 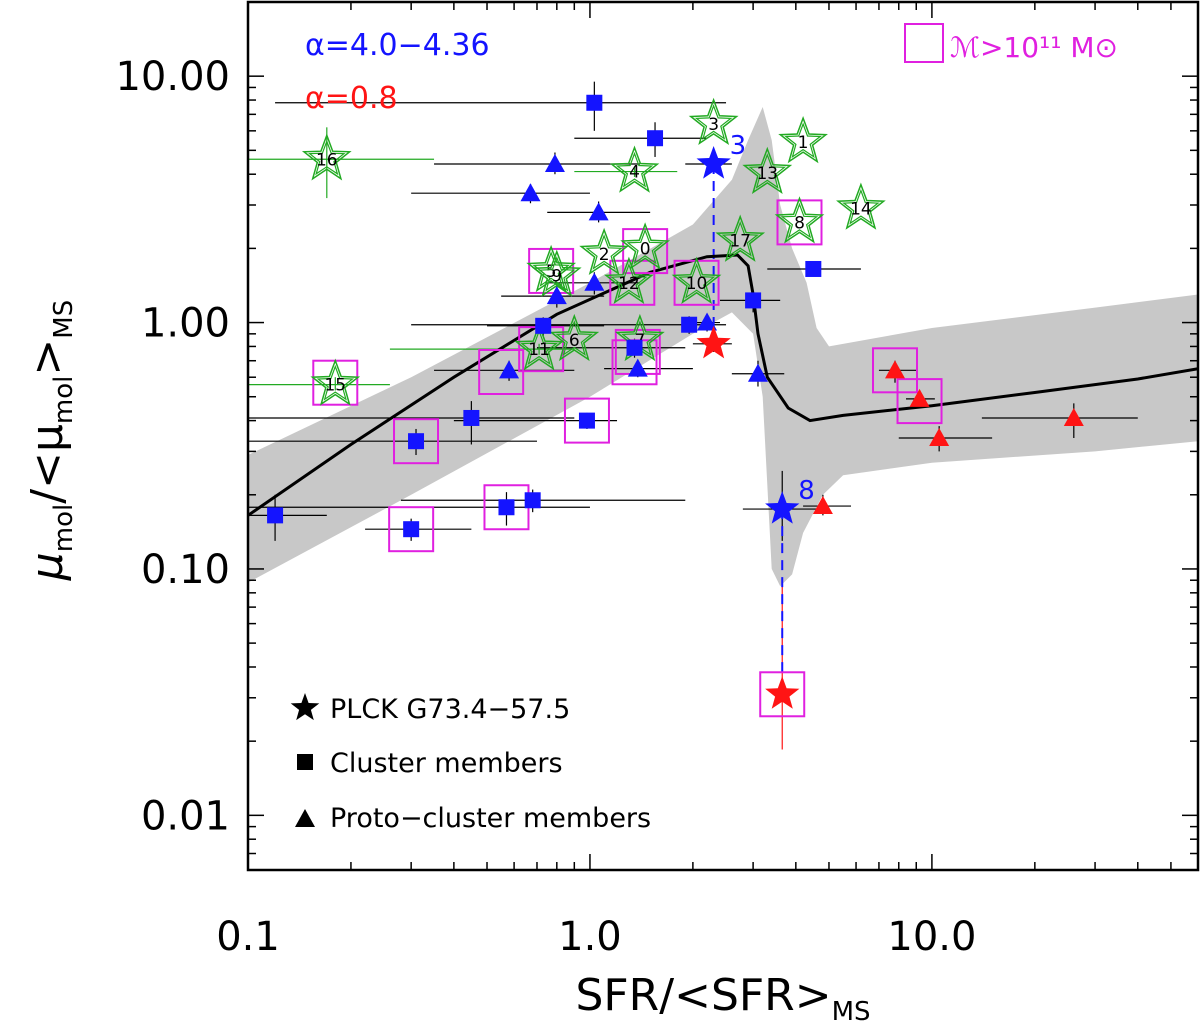 What do you see at coordinates (799, 223) in the screenshot?
I see `green-star-label: 8` at bounding box center [799, 223].